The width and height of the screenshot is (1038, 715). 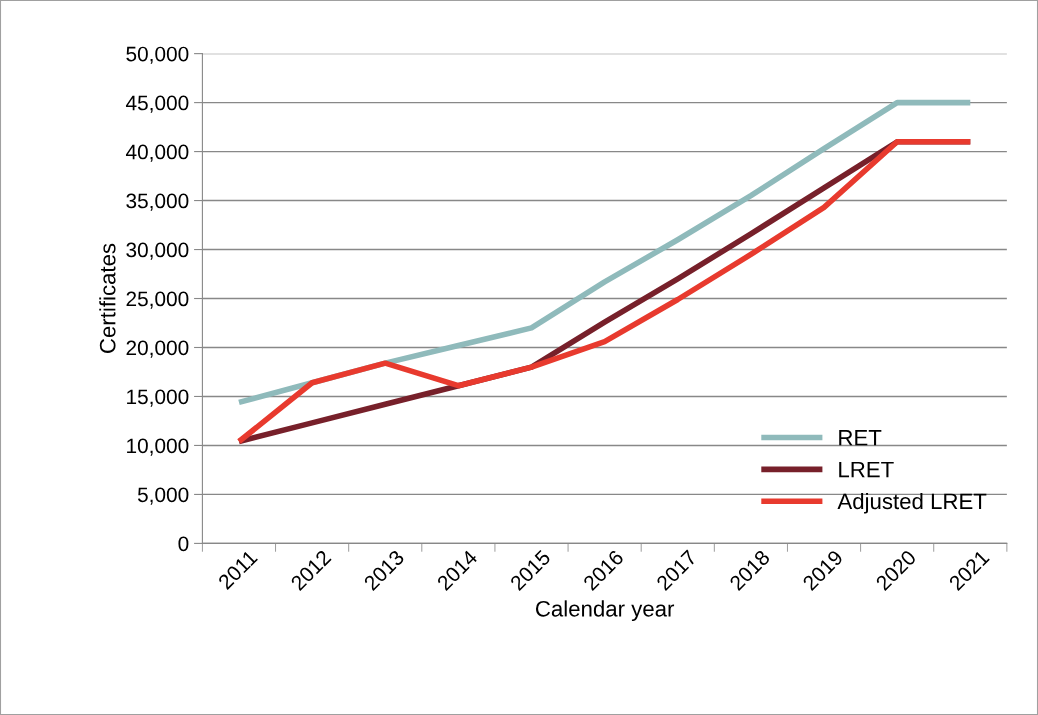 I want to click on y-tick-label: 30,000, so click(x=157, y=251).